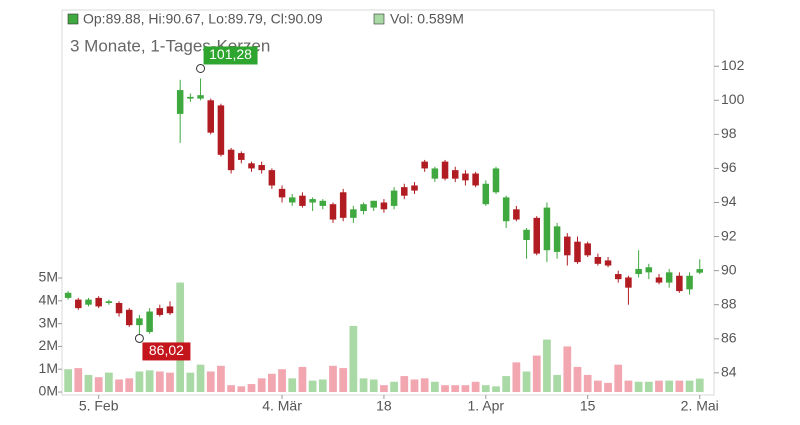 This screenshot has height=425, width=800. I want to click on high-label: 101,28, so click(230, 54).